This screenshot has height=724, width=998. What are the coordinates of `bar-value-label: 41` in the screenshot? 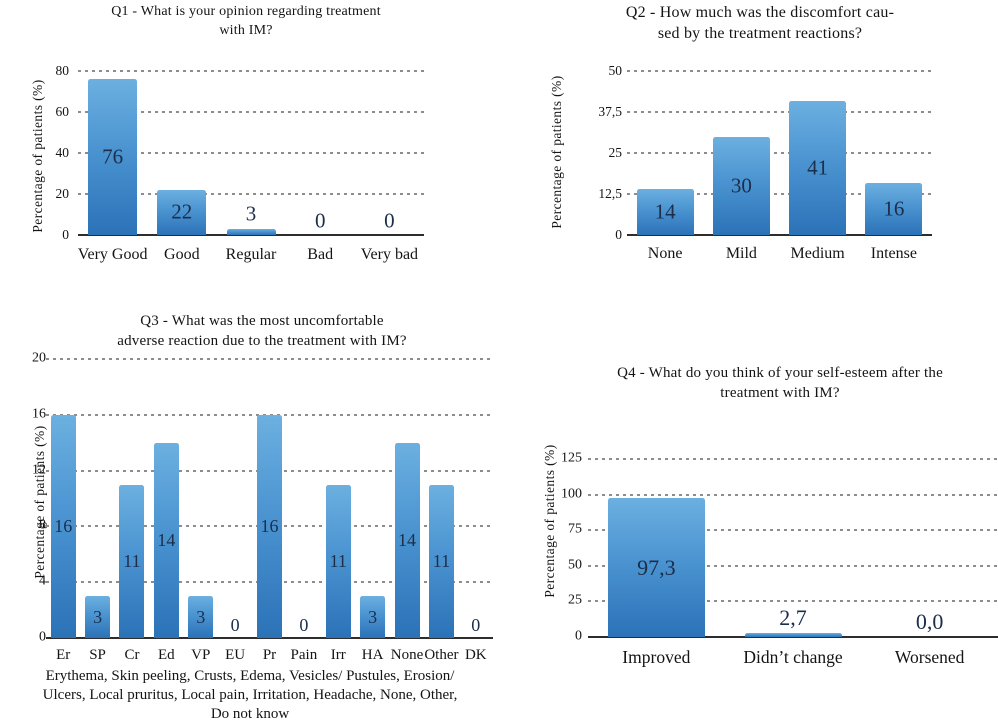 It's located at (818, 167).